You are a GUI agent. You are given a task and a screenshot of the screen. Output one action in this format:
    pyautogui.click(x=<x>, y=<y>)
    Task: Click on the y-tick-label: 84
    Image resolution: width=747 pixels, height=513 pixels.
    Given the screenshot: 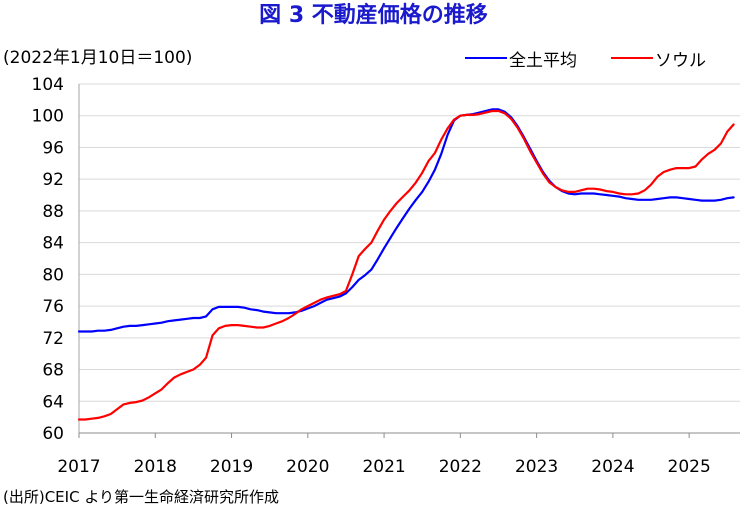 What is the action you would take?
    pyautogui.click(x=53, y=244)
    